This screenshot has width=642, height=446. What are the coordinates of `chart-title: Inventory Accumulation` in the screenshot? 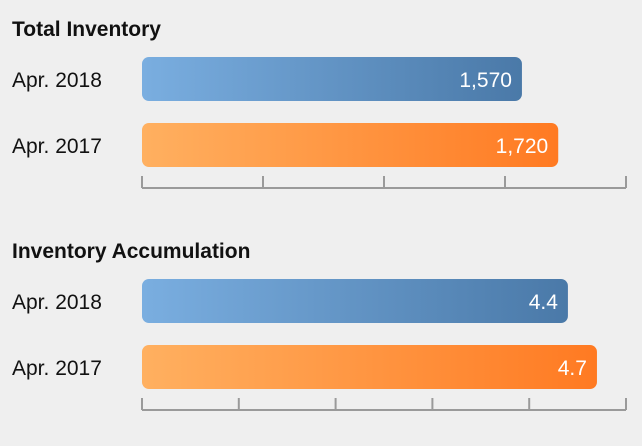 It's located at (131, 251).